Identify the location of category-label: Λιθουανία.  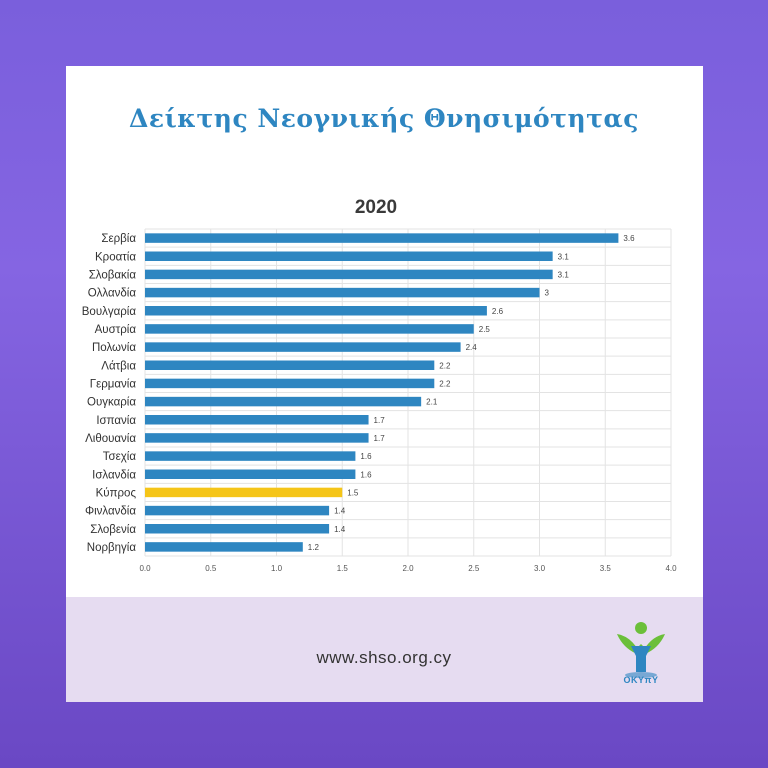
(110, 439).